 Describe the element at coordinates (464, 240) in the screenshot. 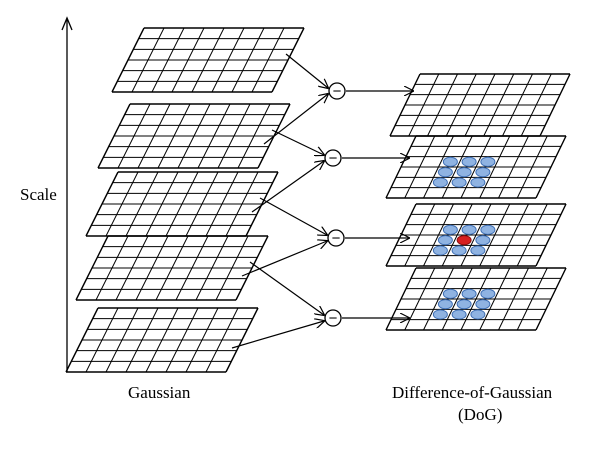

I see `keypoint-center-marker` at that location.